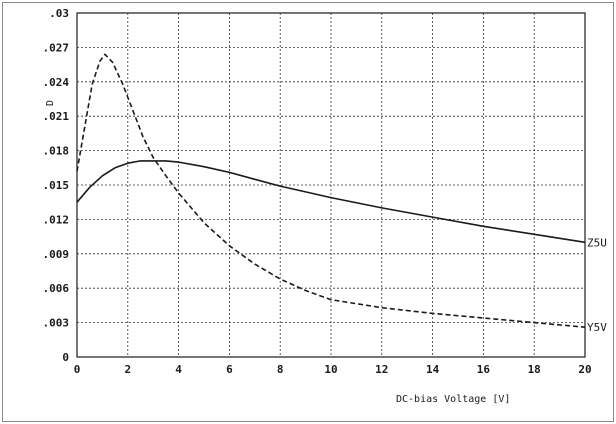 Image resolution: width=616 pixels, height=424 pixels. What do you see at coordinates (330, 369) in the screenshot?
I see `x-tick-label: 10` at bounding box center [330, 369].